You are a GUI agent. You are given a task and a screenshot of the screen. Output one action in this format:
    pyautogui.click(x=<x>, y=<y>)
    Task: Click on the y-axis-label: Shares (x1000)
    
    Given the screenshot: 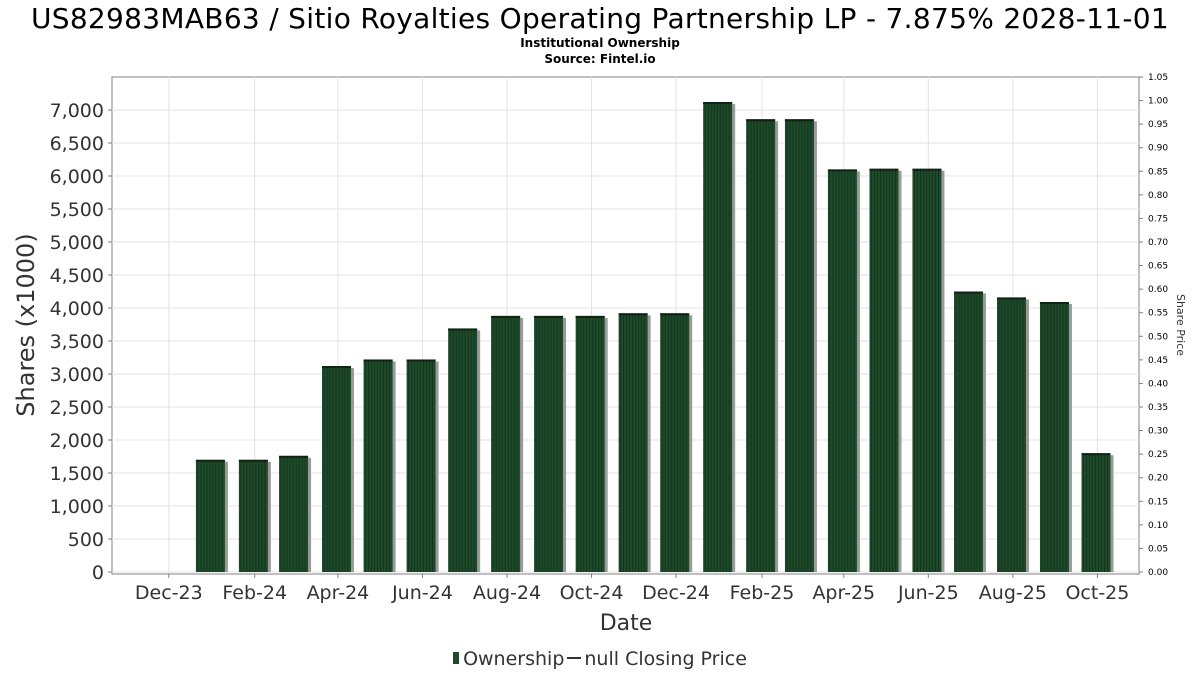 What is the action you would take?
    pyautogui.click(x=26, y=324)
    